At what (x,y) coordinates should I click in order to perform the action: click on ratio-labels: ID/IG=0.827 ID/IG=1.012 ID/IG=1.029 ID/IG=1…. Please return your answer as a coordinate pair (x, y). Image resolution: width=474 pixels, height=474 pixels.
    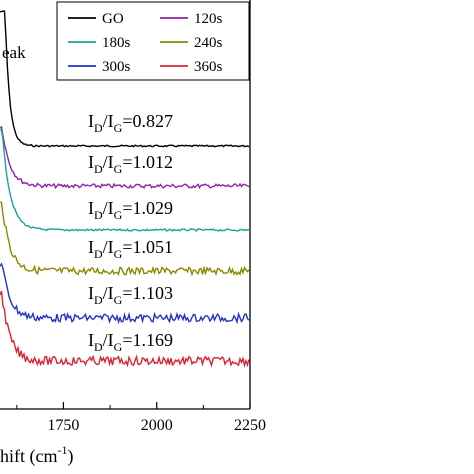
    Looking at the image, I should click on (130, 232).